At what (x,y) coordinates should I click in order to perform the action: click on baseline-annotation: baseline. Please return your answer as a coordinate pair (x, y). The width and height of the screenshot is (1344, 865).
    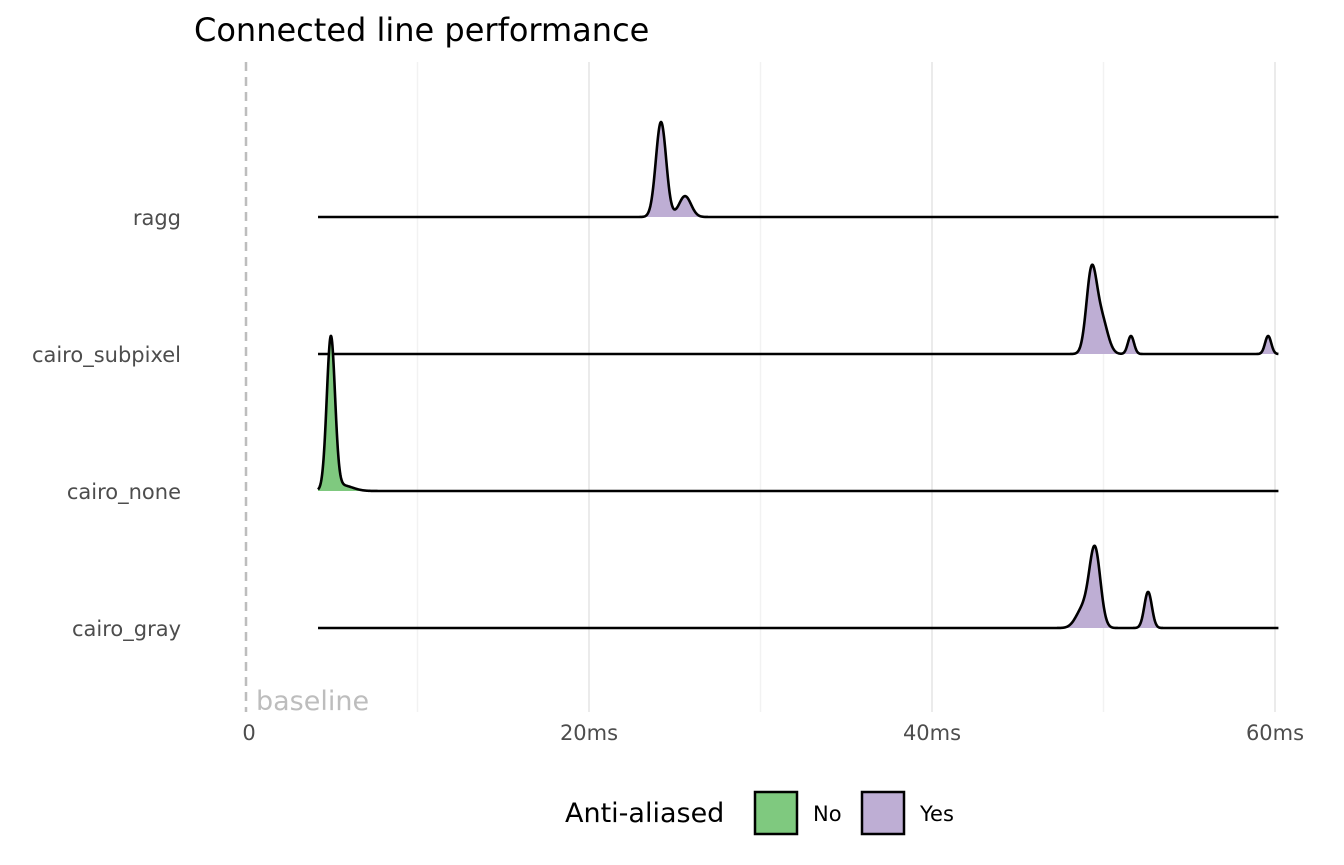
    Looking at the image, I should click on (312, 701).